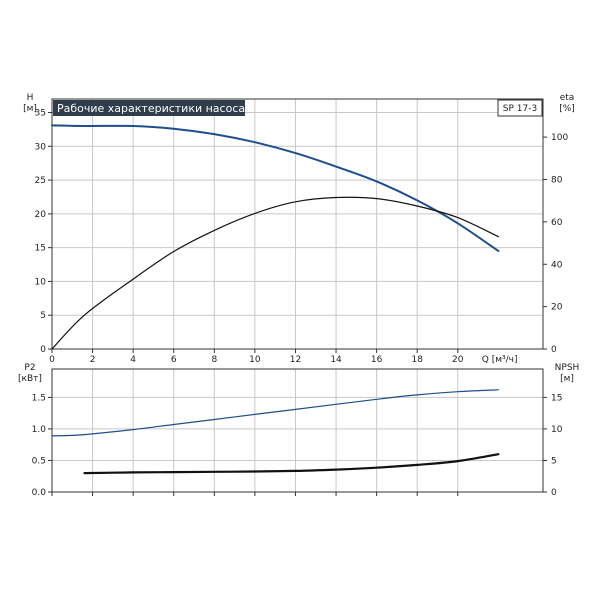 The image size is (600, 600). What do you see at coordinates (567, 109) in the screenshot?
I see `y-right-axis-unit: [%]` at bounding box center [567, 109].